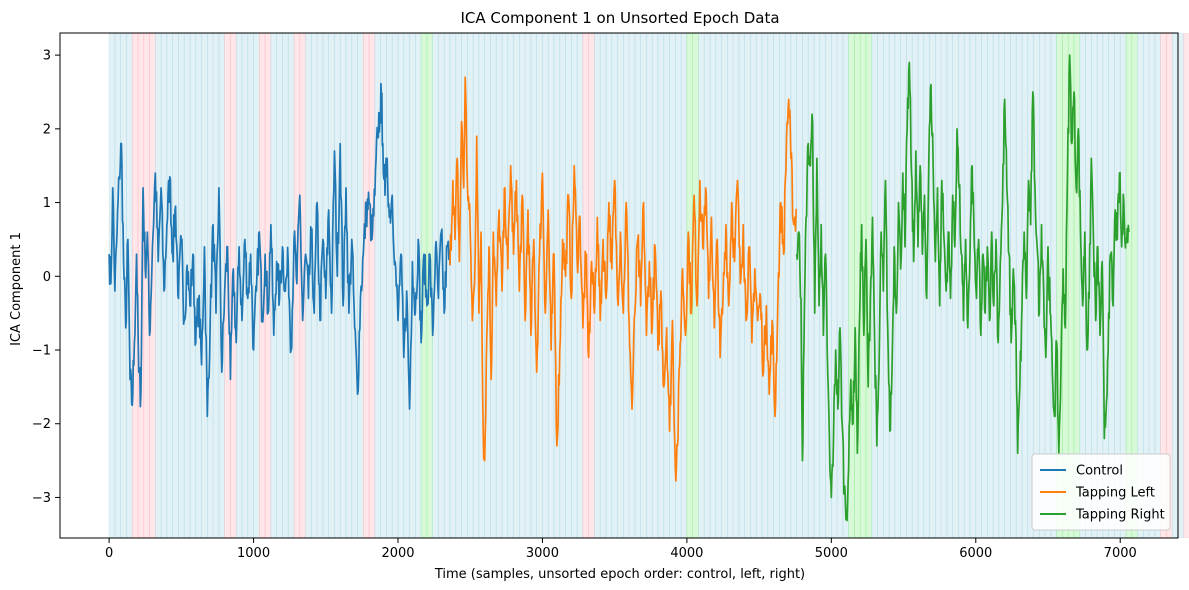 The width and height of the screenshot is (1189, 590). Describe the element at coordinates (1120, 553) in the screenshot. I see `x-tick-label: 7000` at that location.